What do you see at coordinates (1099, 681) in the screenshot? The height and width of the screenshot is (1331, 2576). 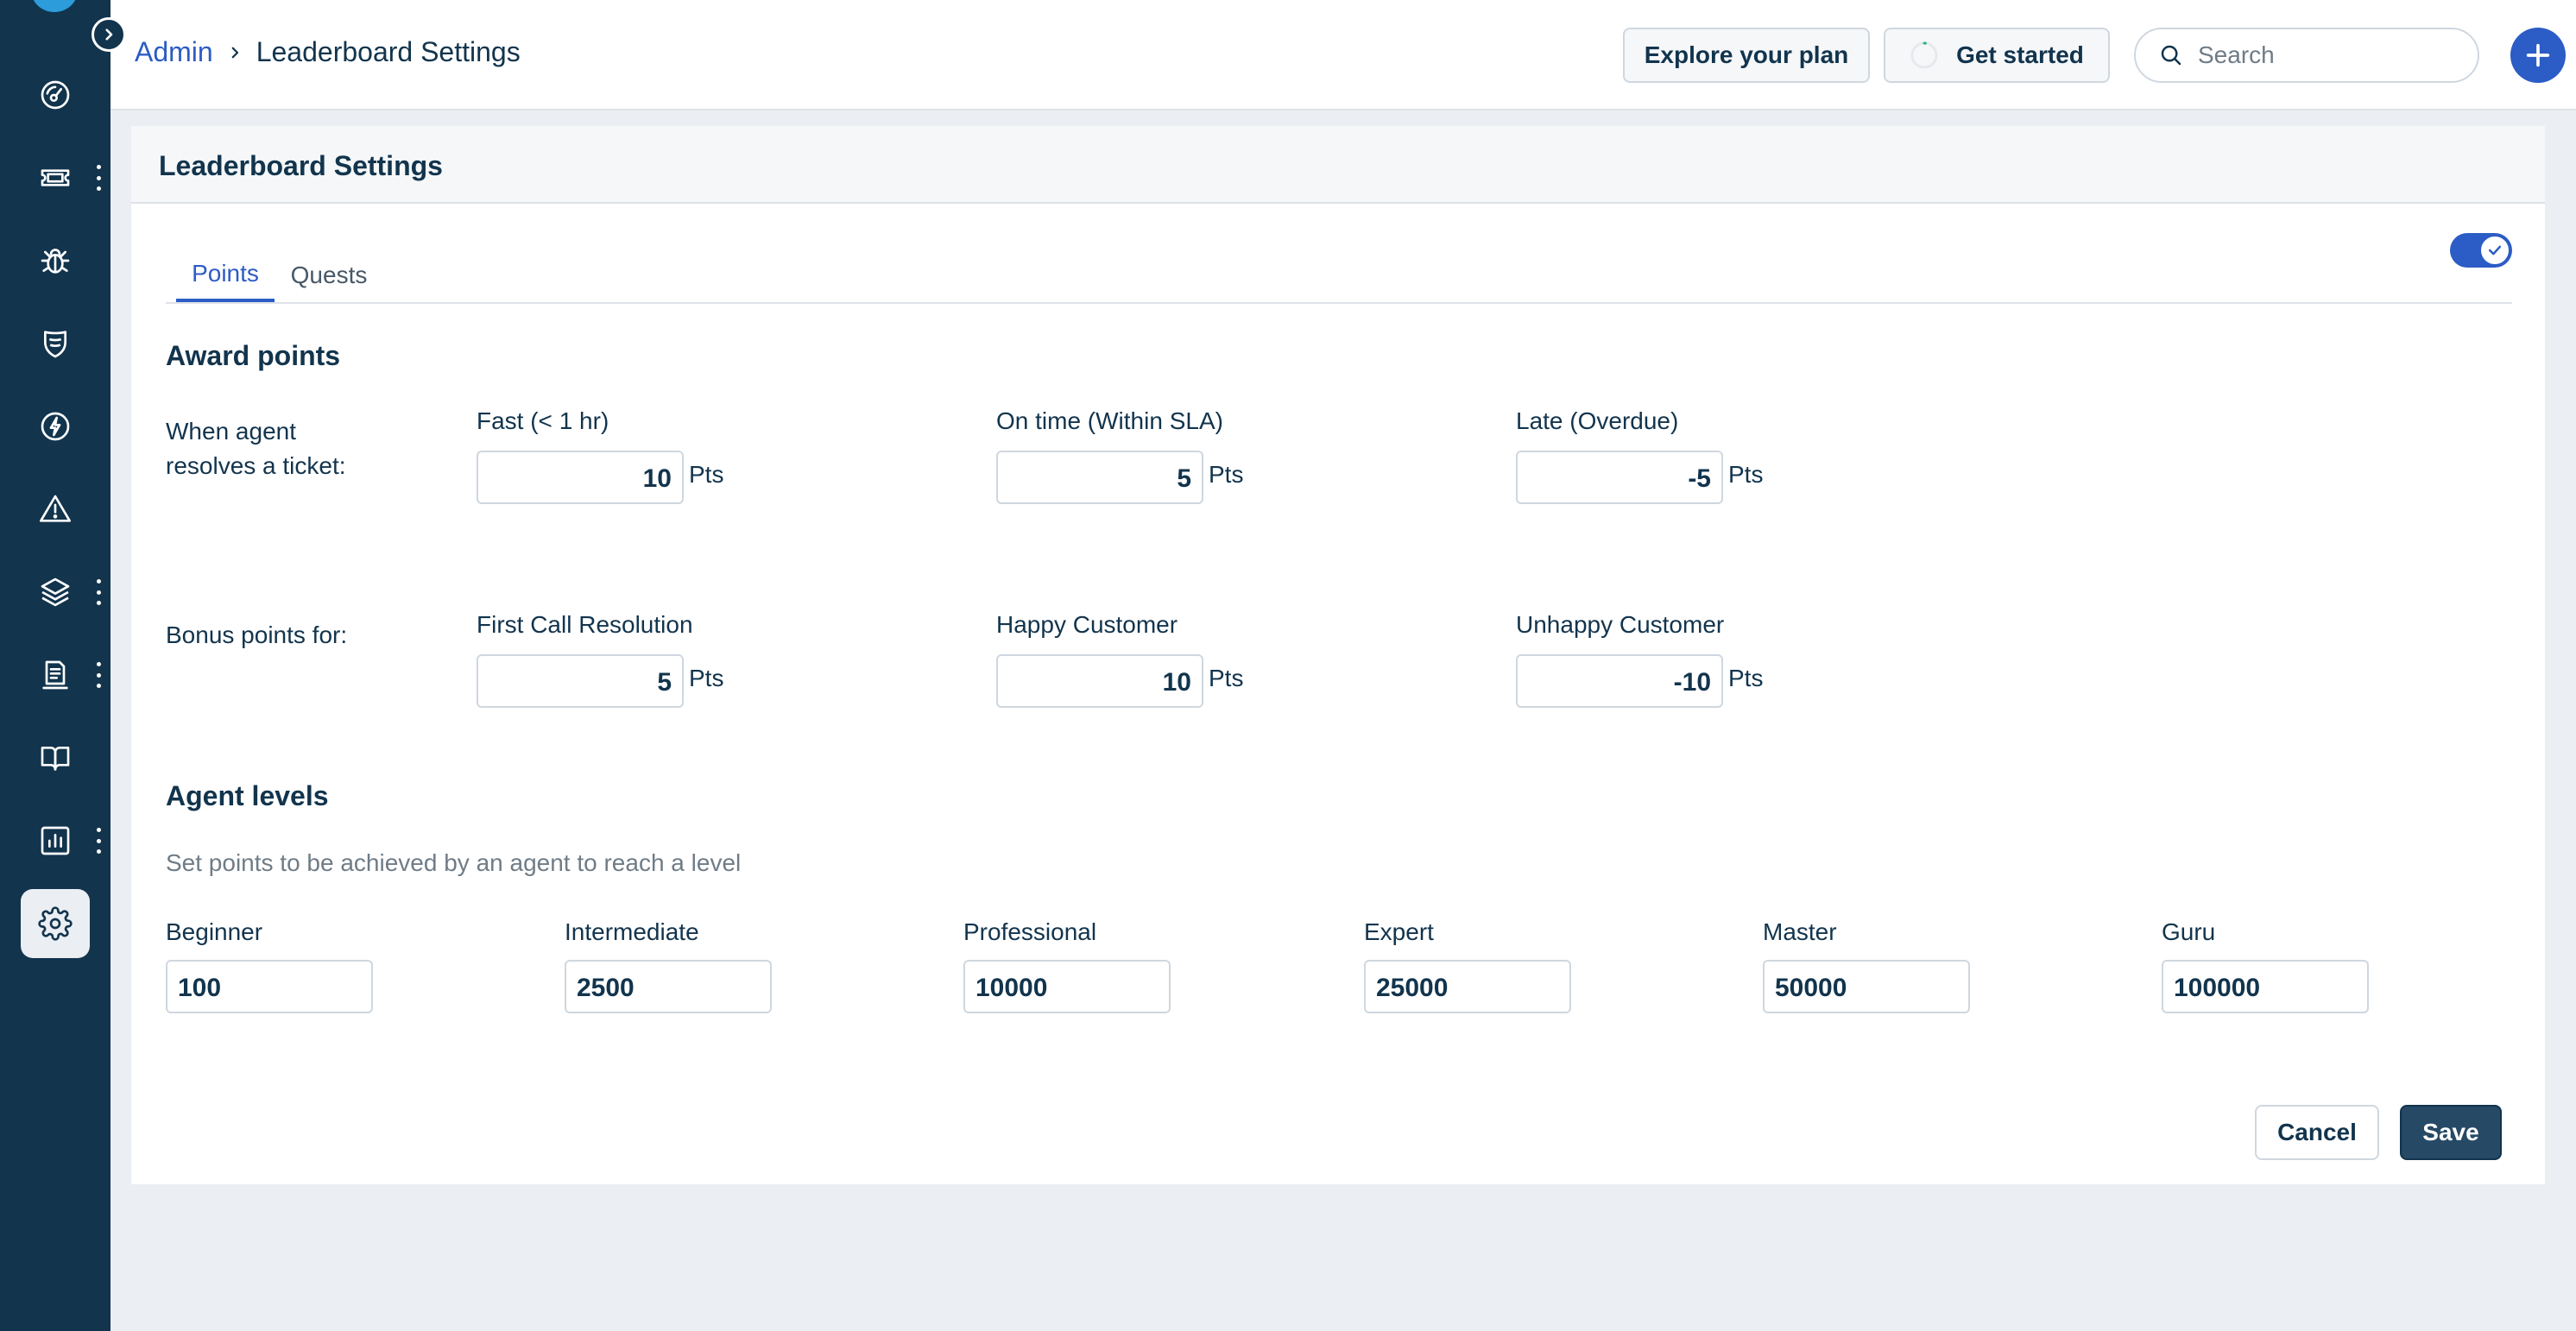 I see `happy-customer-points-input` at bounding box center [1099, 681].